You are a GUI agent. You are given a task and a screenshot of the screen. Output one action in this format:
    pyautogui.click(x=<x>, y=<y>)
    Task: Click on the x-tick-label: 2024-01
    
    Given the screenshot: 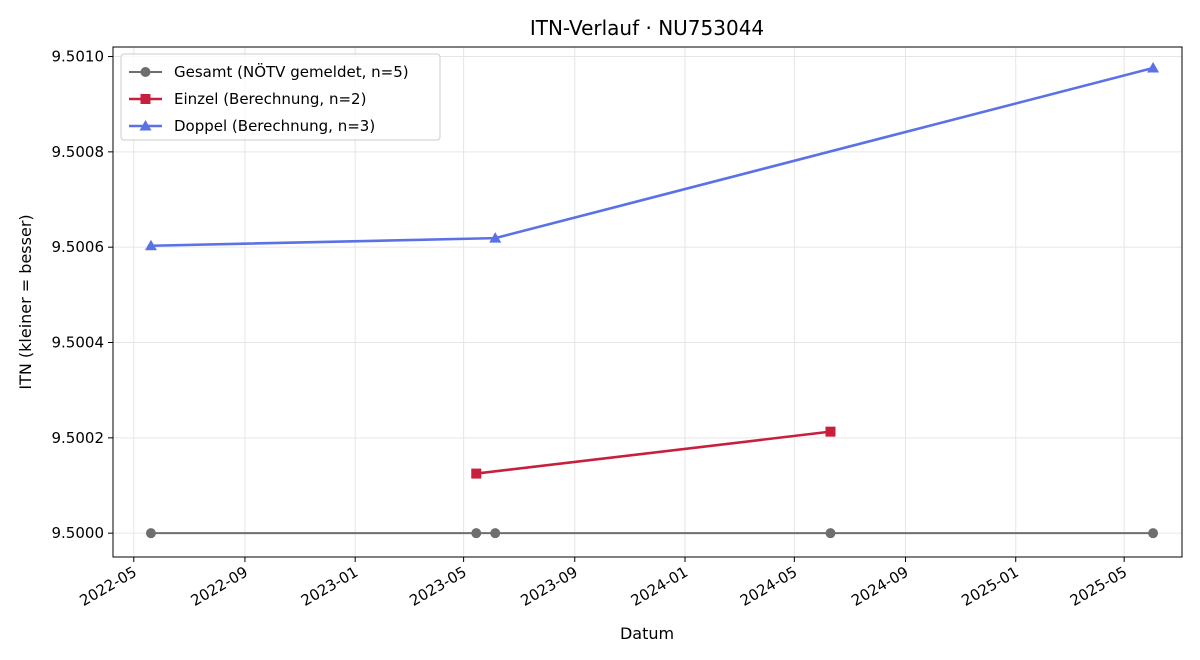 What is the action you would take?
    pyautogui.click(x=659, y=586)
    